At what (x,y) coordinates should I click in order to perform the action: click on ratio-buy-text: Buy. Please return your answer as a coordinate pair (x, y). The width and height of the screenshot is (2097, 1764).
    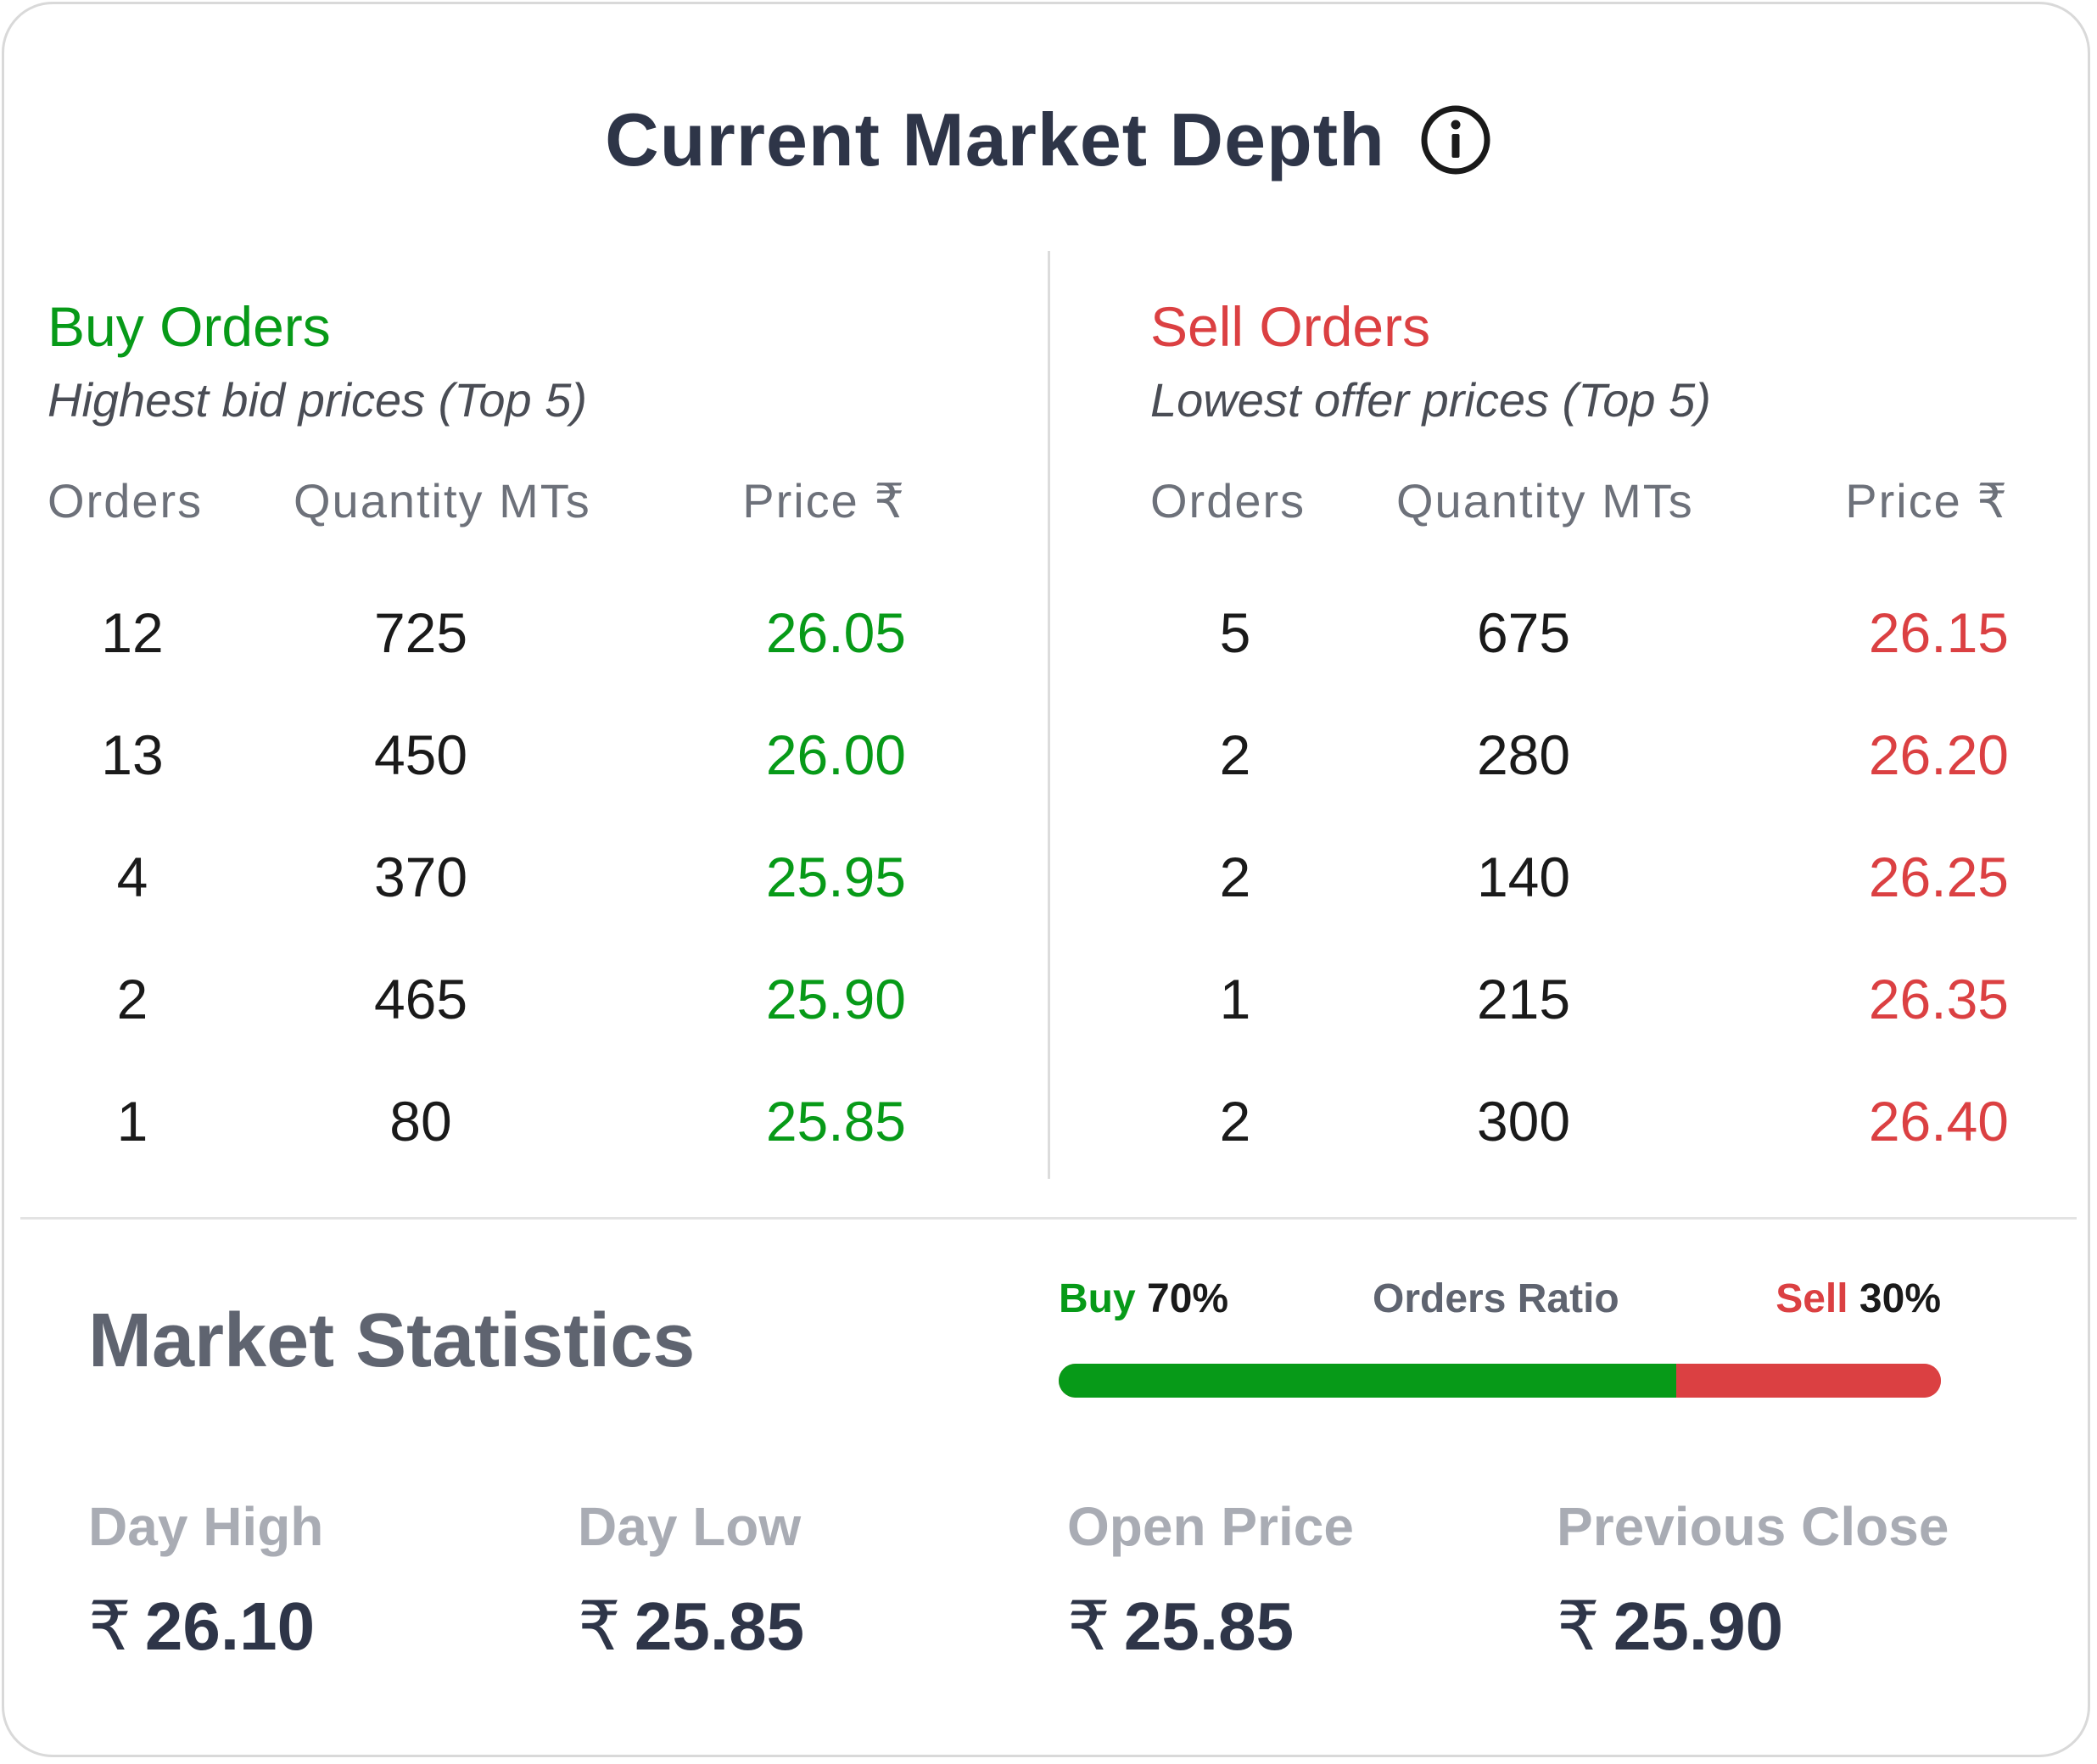
    Looking at the image, I should click on (1097, 1298).